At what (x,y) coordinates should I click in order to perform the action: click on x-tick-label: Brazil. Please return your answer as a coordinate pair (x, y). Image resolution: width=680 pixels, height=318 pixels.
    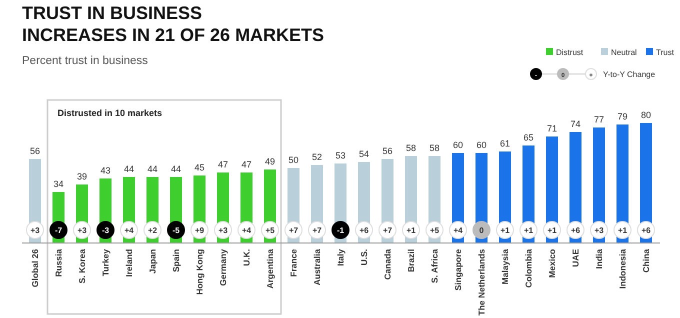
    Looking at the image, I should click on (411, 260).